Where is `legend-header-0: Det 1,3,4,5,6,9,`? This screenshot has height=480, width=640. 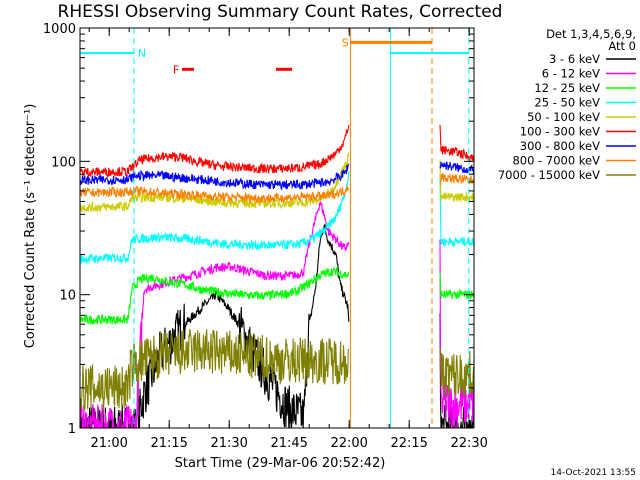 legend-header-0: Det 1,3,4,5,6,9, is located at coordinates (591, 34).